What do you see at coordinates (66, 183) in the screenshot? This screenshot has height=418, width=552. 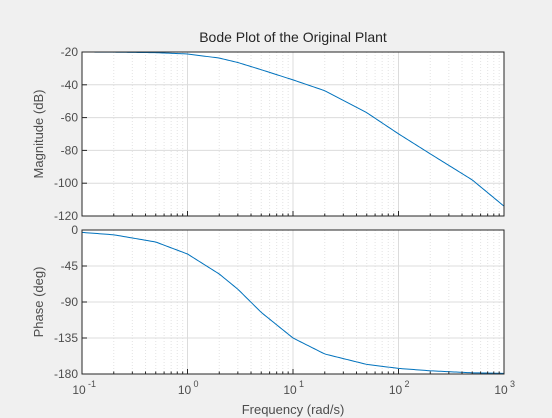 I see `magnitude-y-tick-label: -100` at bounding box center [66, 183].